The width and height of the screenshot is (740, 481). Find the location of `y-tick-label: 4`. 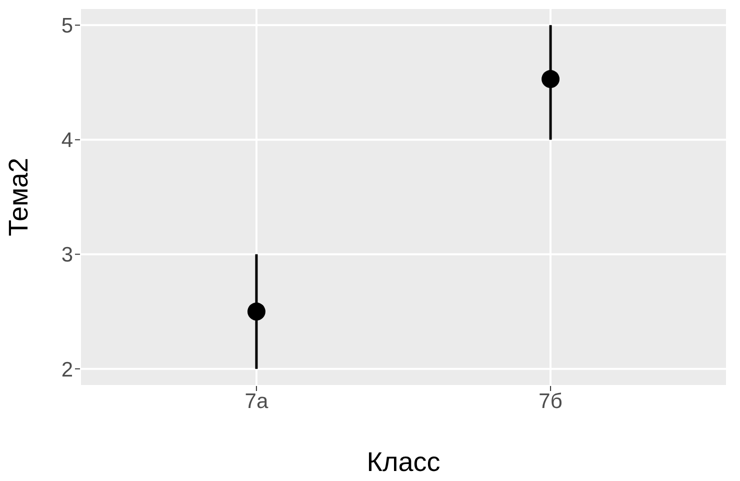

y-tick-label: 4 is located at coordinates (67, 140).